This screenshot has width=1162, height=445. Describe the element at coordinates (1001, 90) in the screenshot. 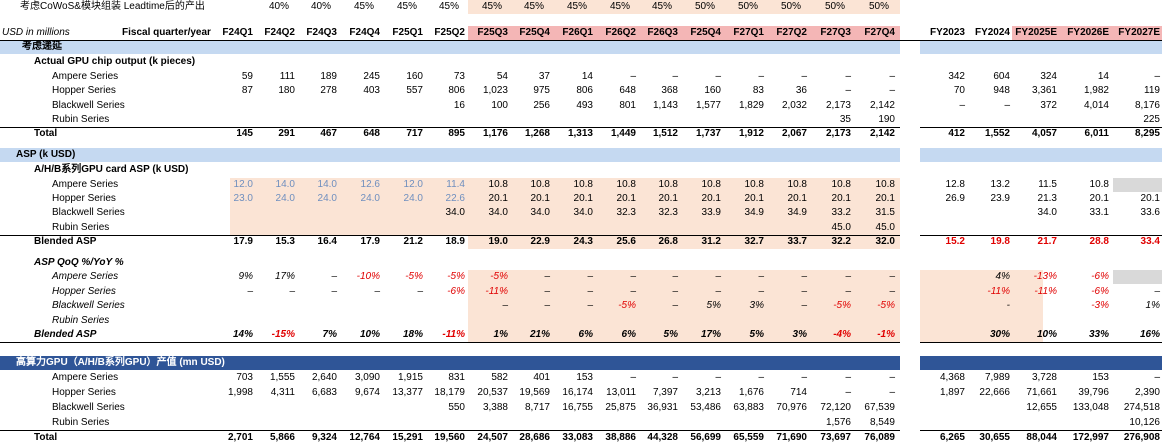

I see `year-cell: 948` at that location.